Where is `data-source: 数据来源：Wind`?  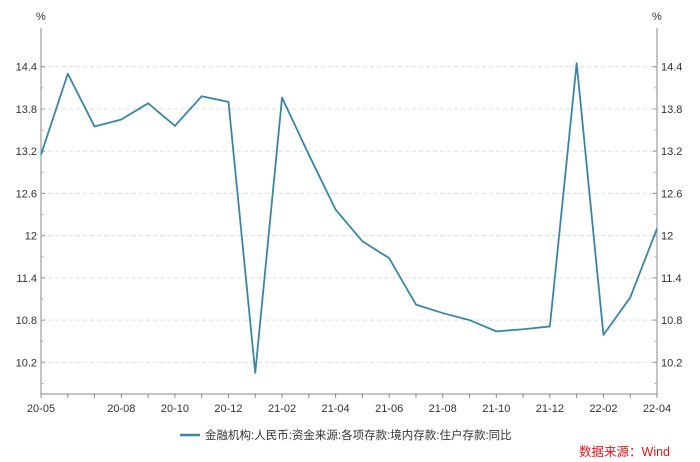
data-source: 数据来源：Wind is located at coordinates (624, 451).